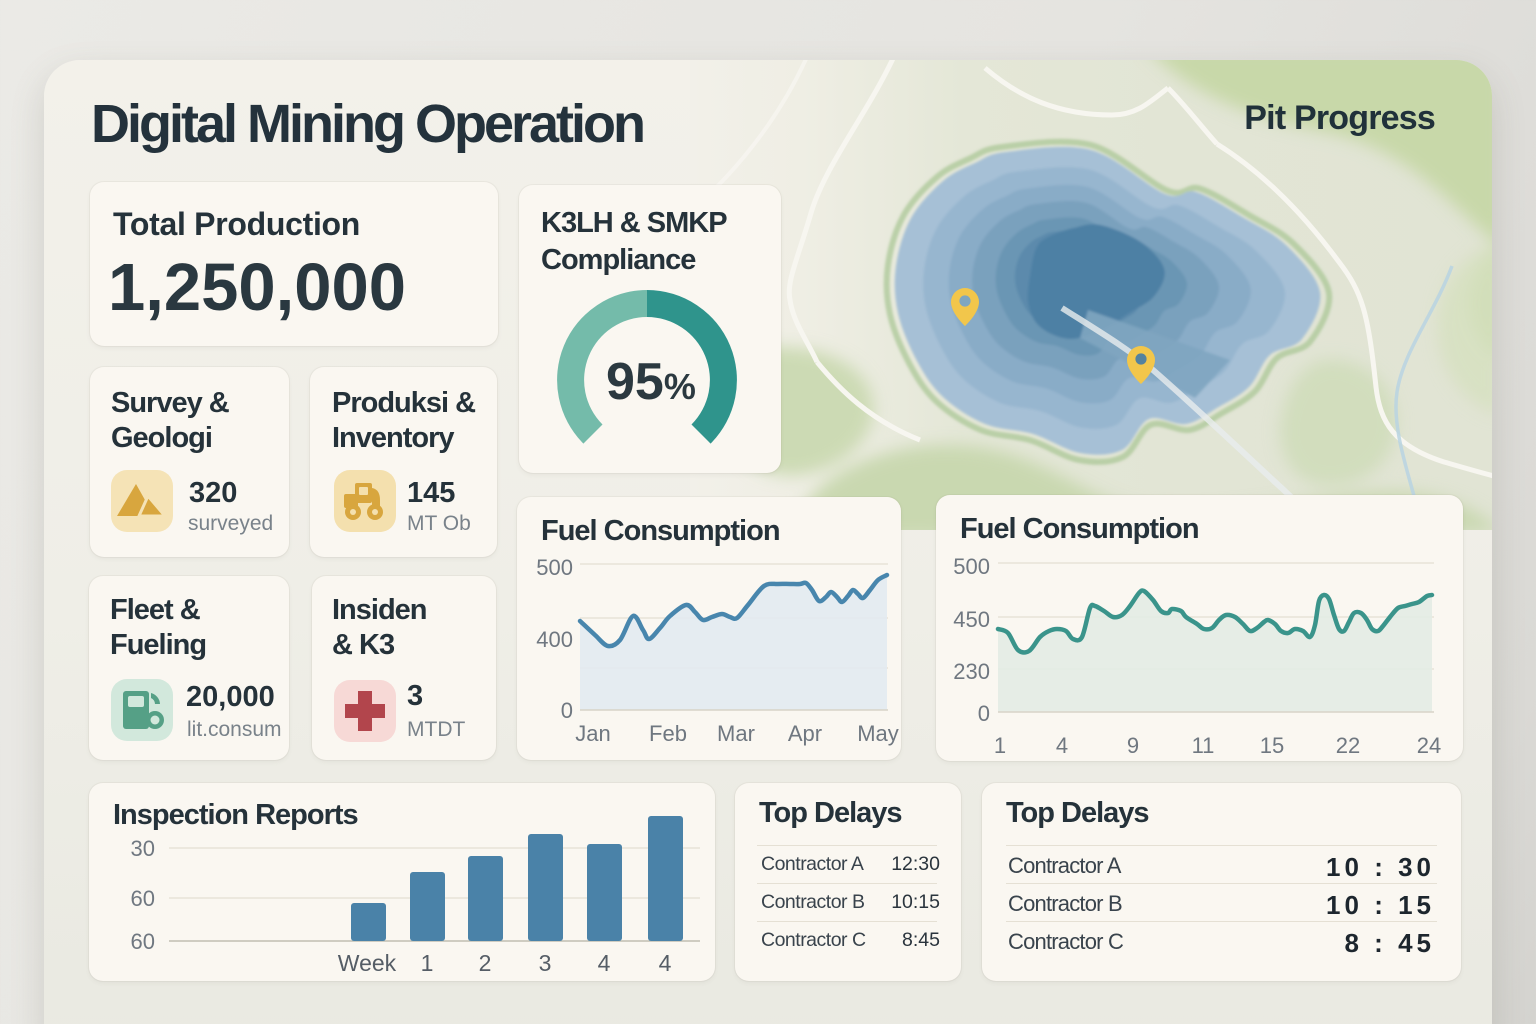  What do you see at coordinates (878, 733) in the screenshot?
I see `svg-text: May` at bounding box center [878, 733].